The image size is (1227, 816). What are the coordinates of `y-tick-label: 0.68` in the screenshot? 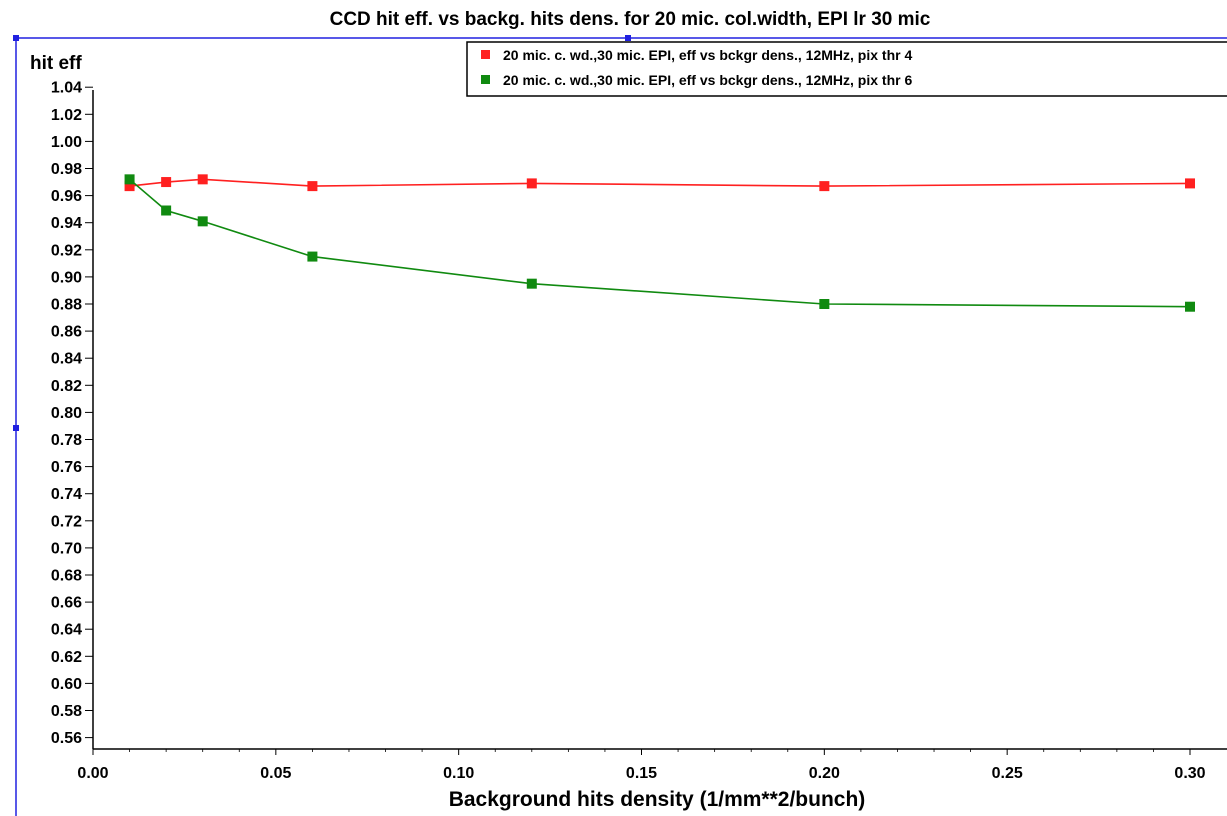 It's located at (66, 576).